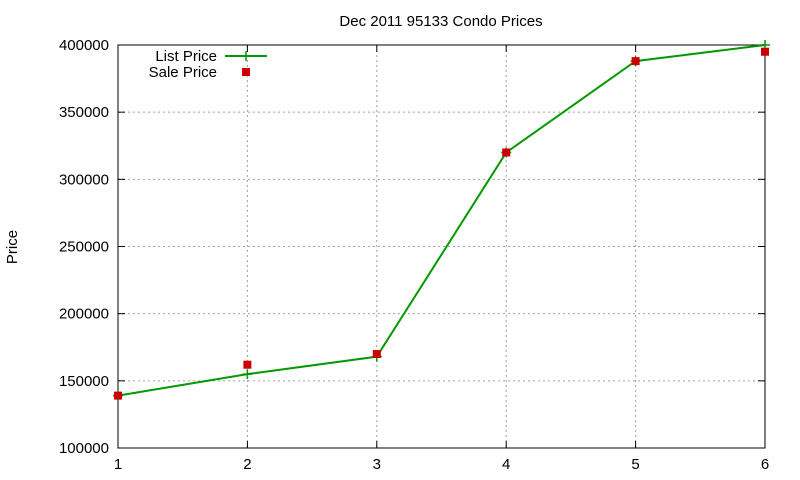  I want to click on y-tick-label: 100000, so click(84, 448).